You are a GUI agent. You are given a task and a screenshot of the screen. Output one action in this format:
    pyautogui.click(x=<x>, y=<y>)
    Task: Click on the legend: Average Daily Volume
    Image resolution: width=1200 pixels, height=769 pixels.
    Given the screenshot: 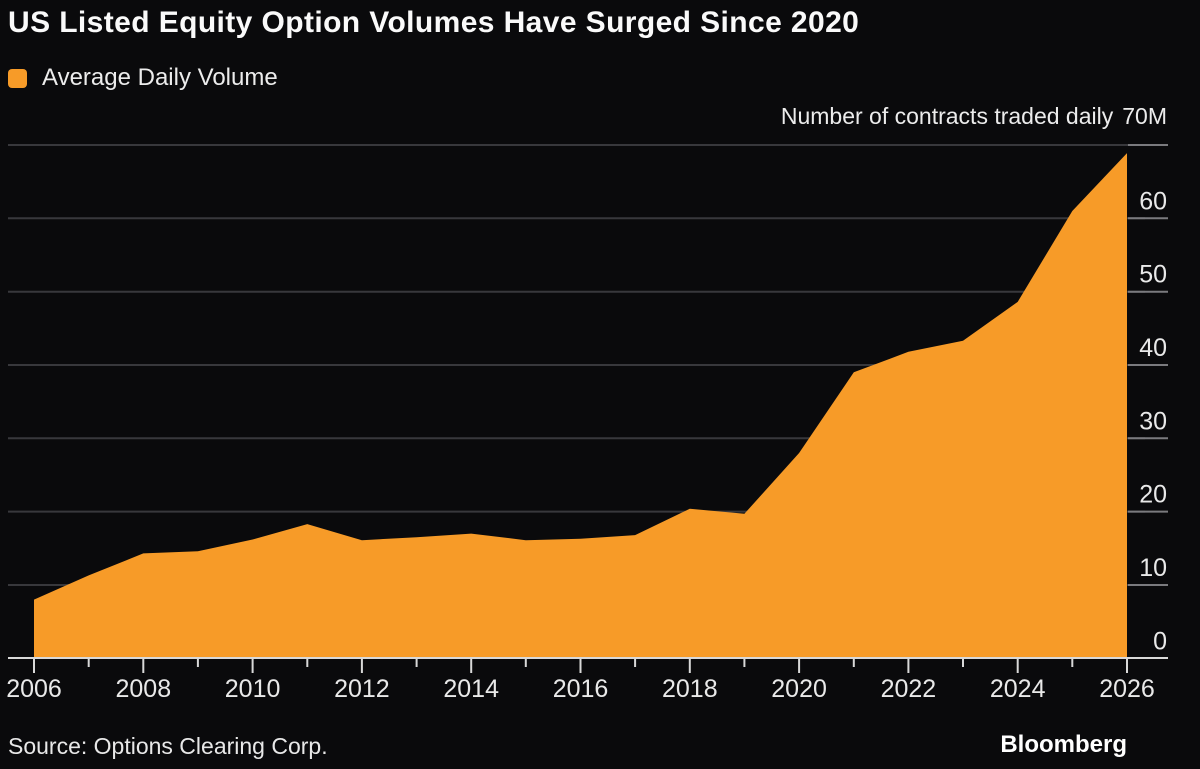 What is the action you would take?
    pyautogui.click(x=143, y=78)
    